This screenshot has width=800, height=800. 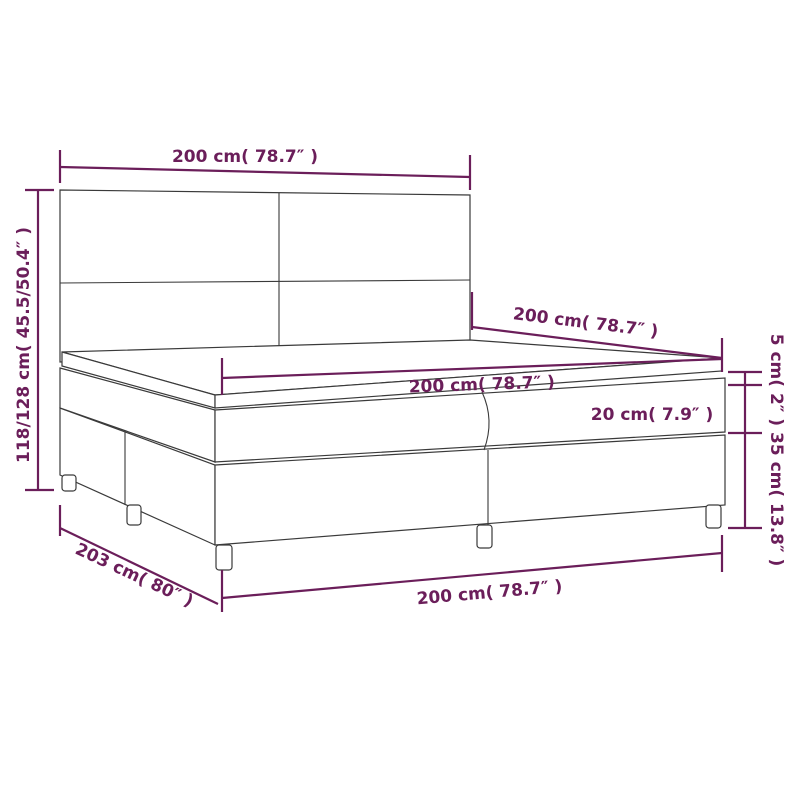 What do you see at coordinates (470, 490) in the screenshot?
I see `base-front` at bounding box center [470, 490].